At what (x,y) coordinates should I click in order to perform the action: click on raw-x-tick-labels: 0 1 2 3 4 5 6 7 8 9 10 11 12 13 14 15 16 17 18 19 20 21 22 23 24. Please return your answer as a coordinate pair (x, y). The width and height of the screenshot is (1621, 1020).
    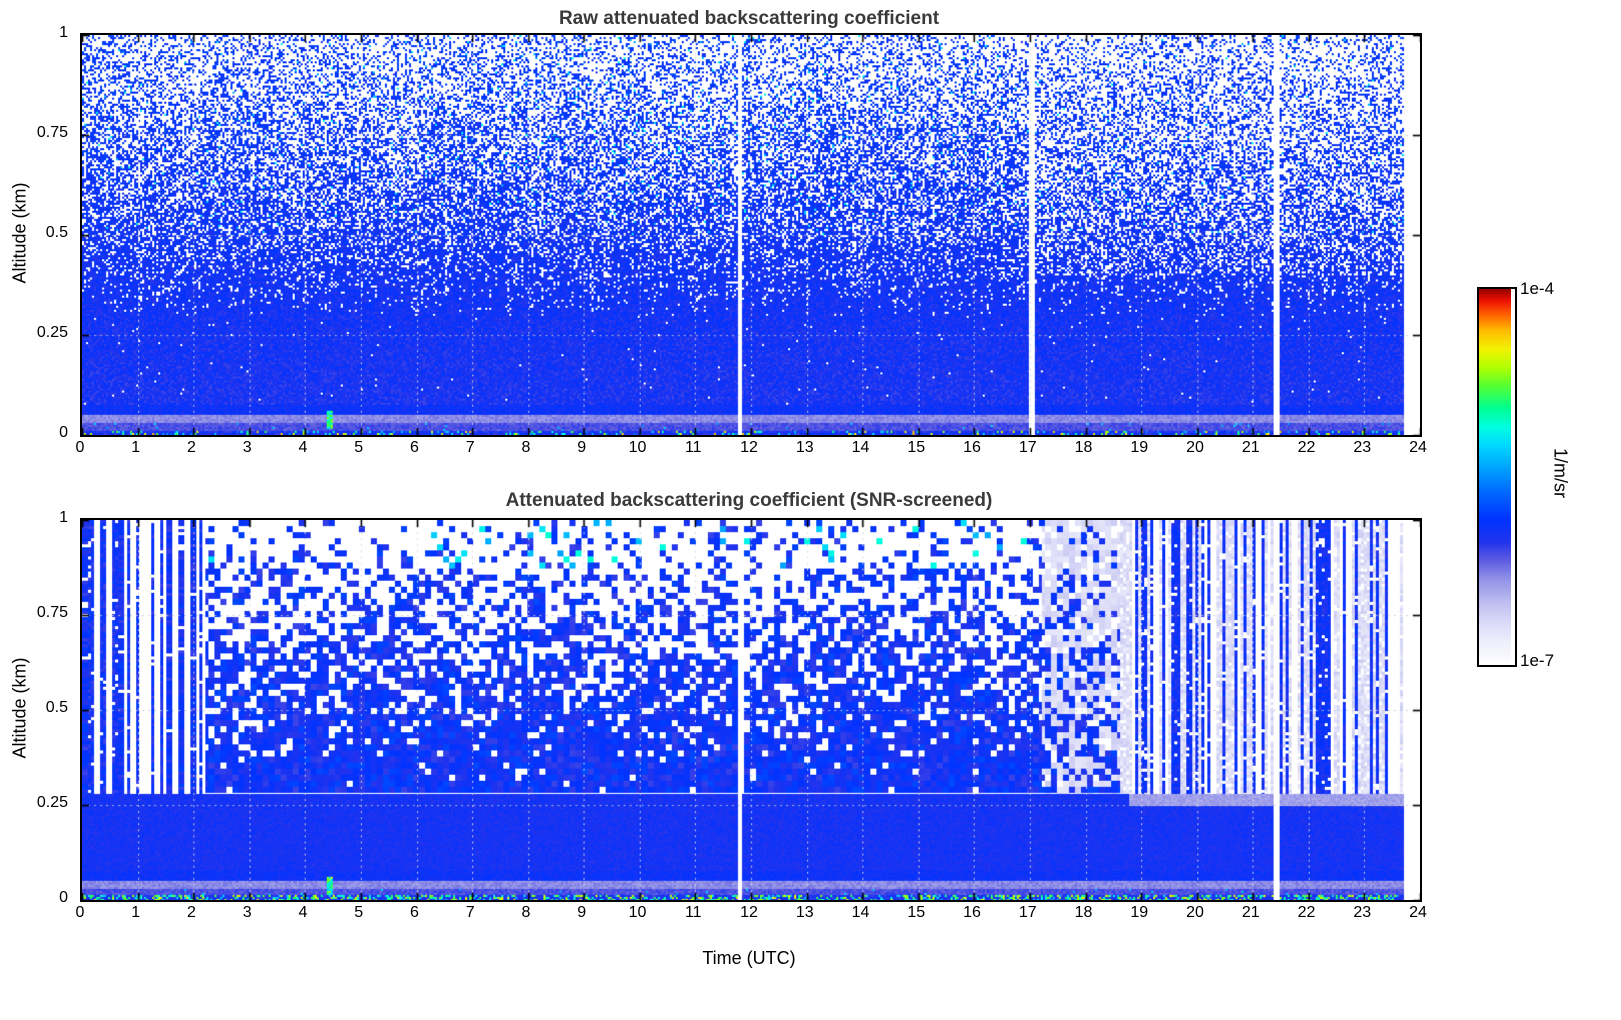
    Looking at the image, I should click on (751, 450).